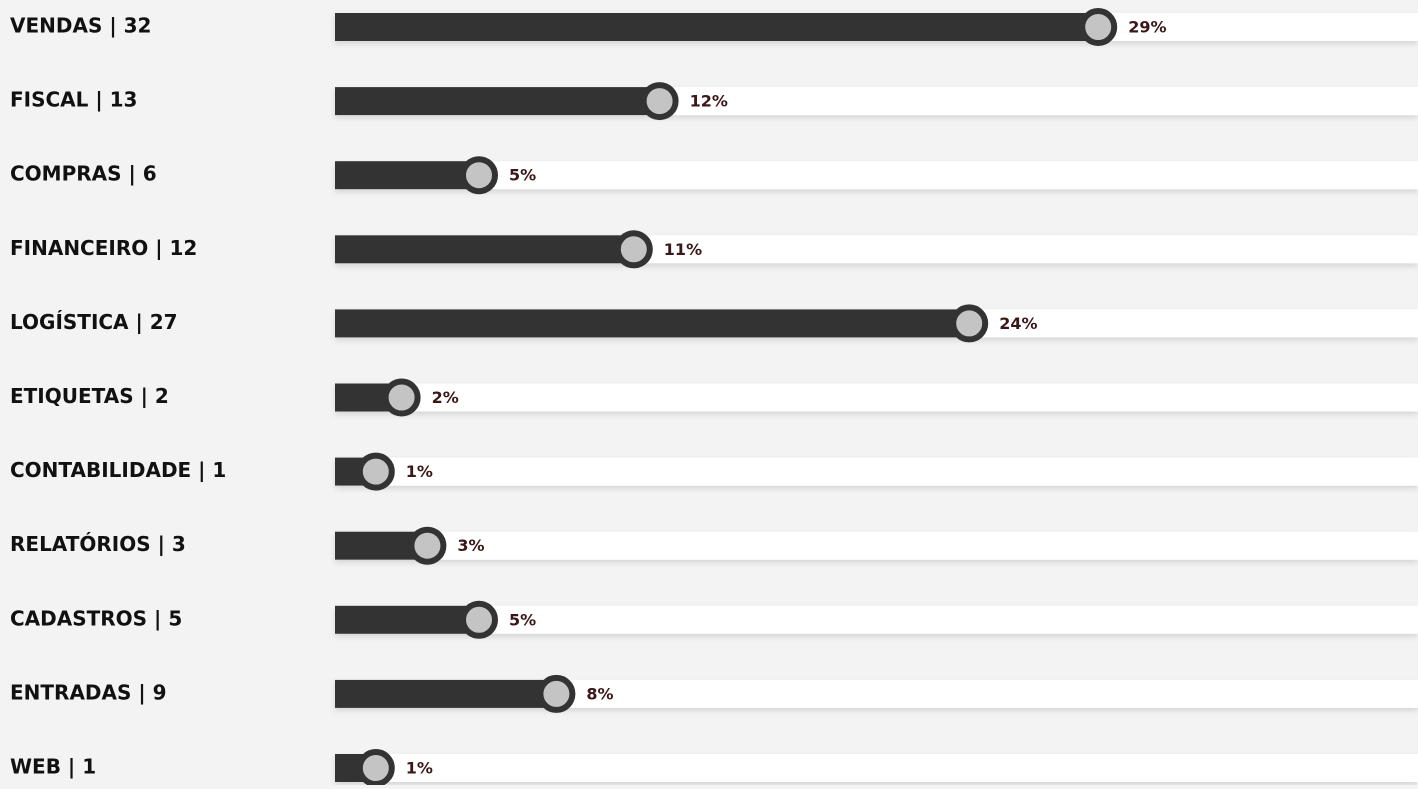 Image resolution: width=1418 pixels, height=789 pixels. What do you see at coordinates (96, 618) in the screenshot?
I see `category-label: CADASTROS | 5` at bounding box center [96, 618].